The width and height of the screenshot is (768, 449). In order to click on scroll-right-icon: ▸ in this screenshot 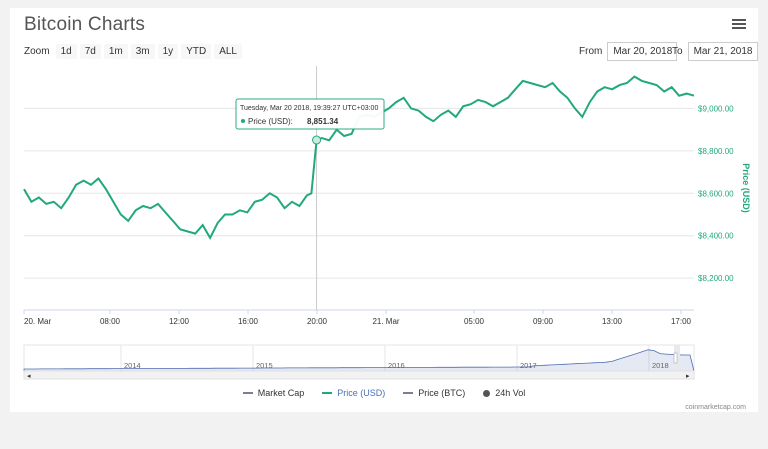, I will do `click(688, 376)`.